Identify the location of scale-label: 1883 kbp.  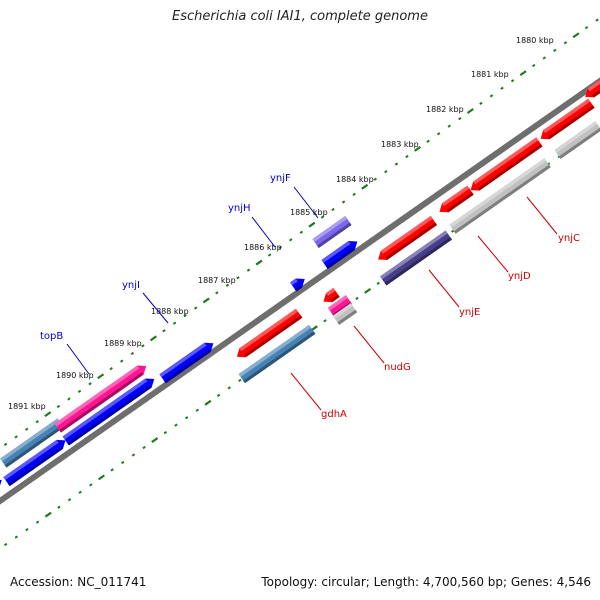
(400, 144).